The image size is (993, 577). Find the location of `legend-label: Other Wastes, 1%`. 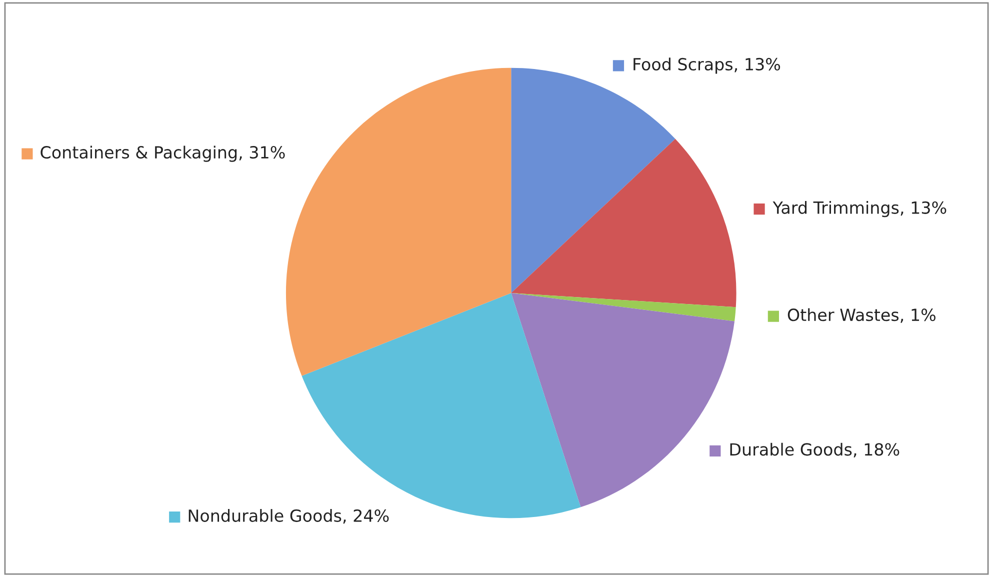

legend-label: Other Wastes, 1% is located at coordinates (862, 315).